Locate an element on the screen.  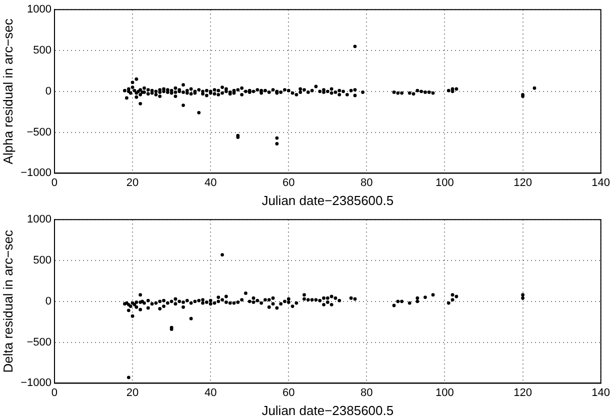
y-axis-title: Delta residual in arc−sec is located at coordinates (8, 301).